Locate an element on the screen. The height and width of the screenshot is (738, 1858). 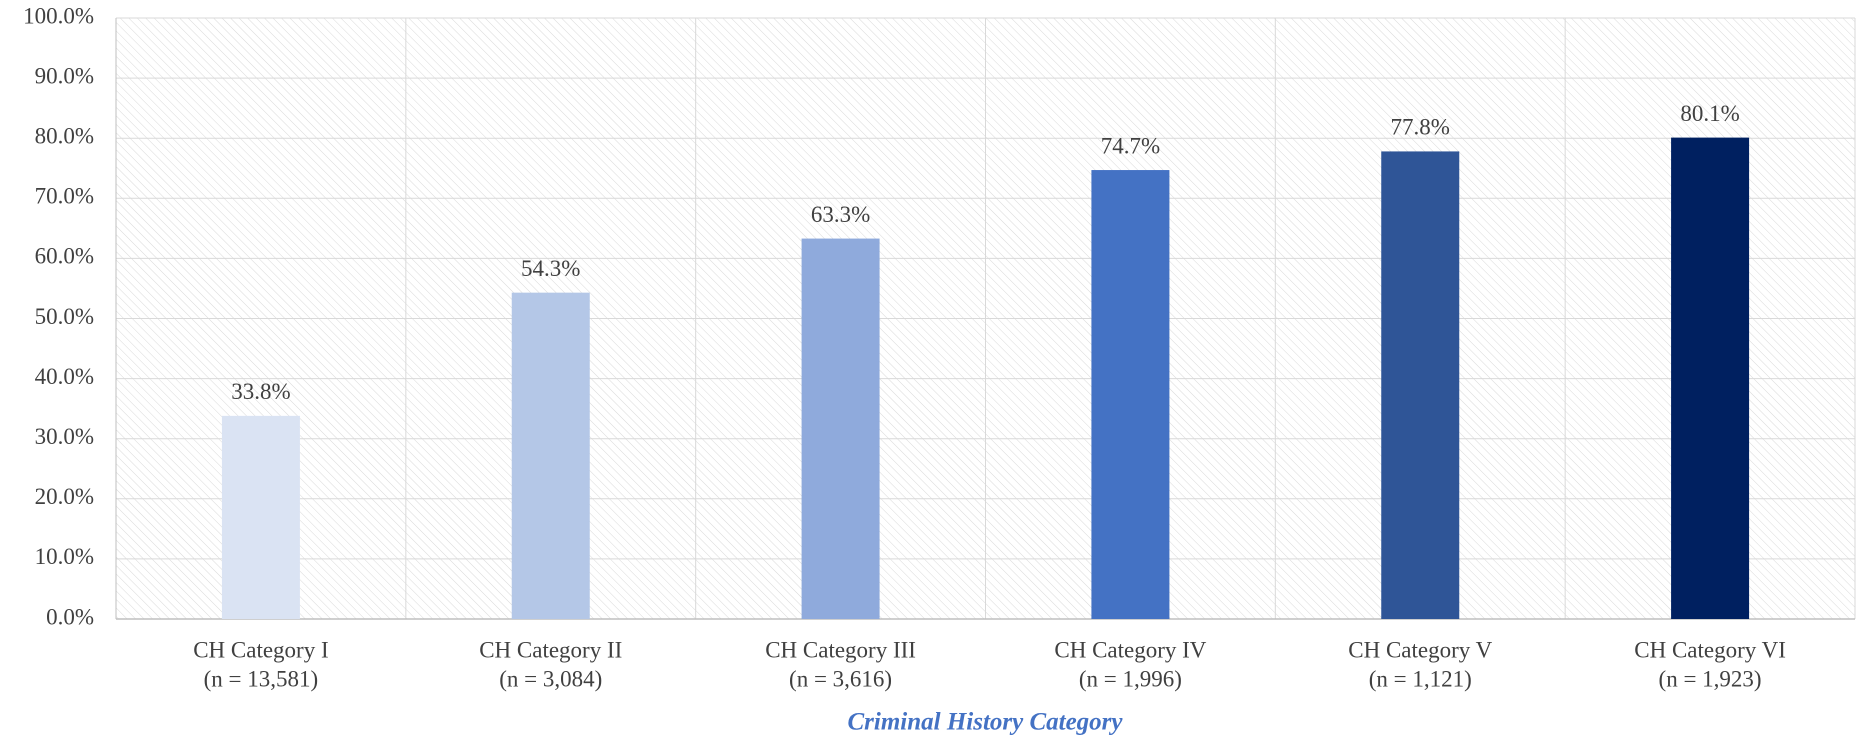
x-tick-label: CH Category III is located at coordinates (840, 649).